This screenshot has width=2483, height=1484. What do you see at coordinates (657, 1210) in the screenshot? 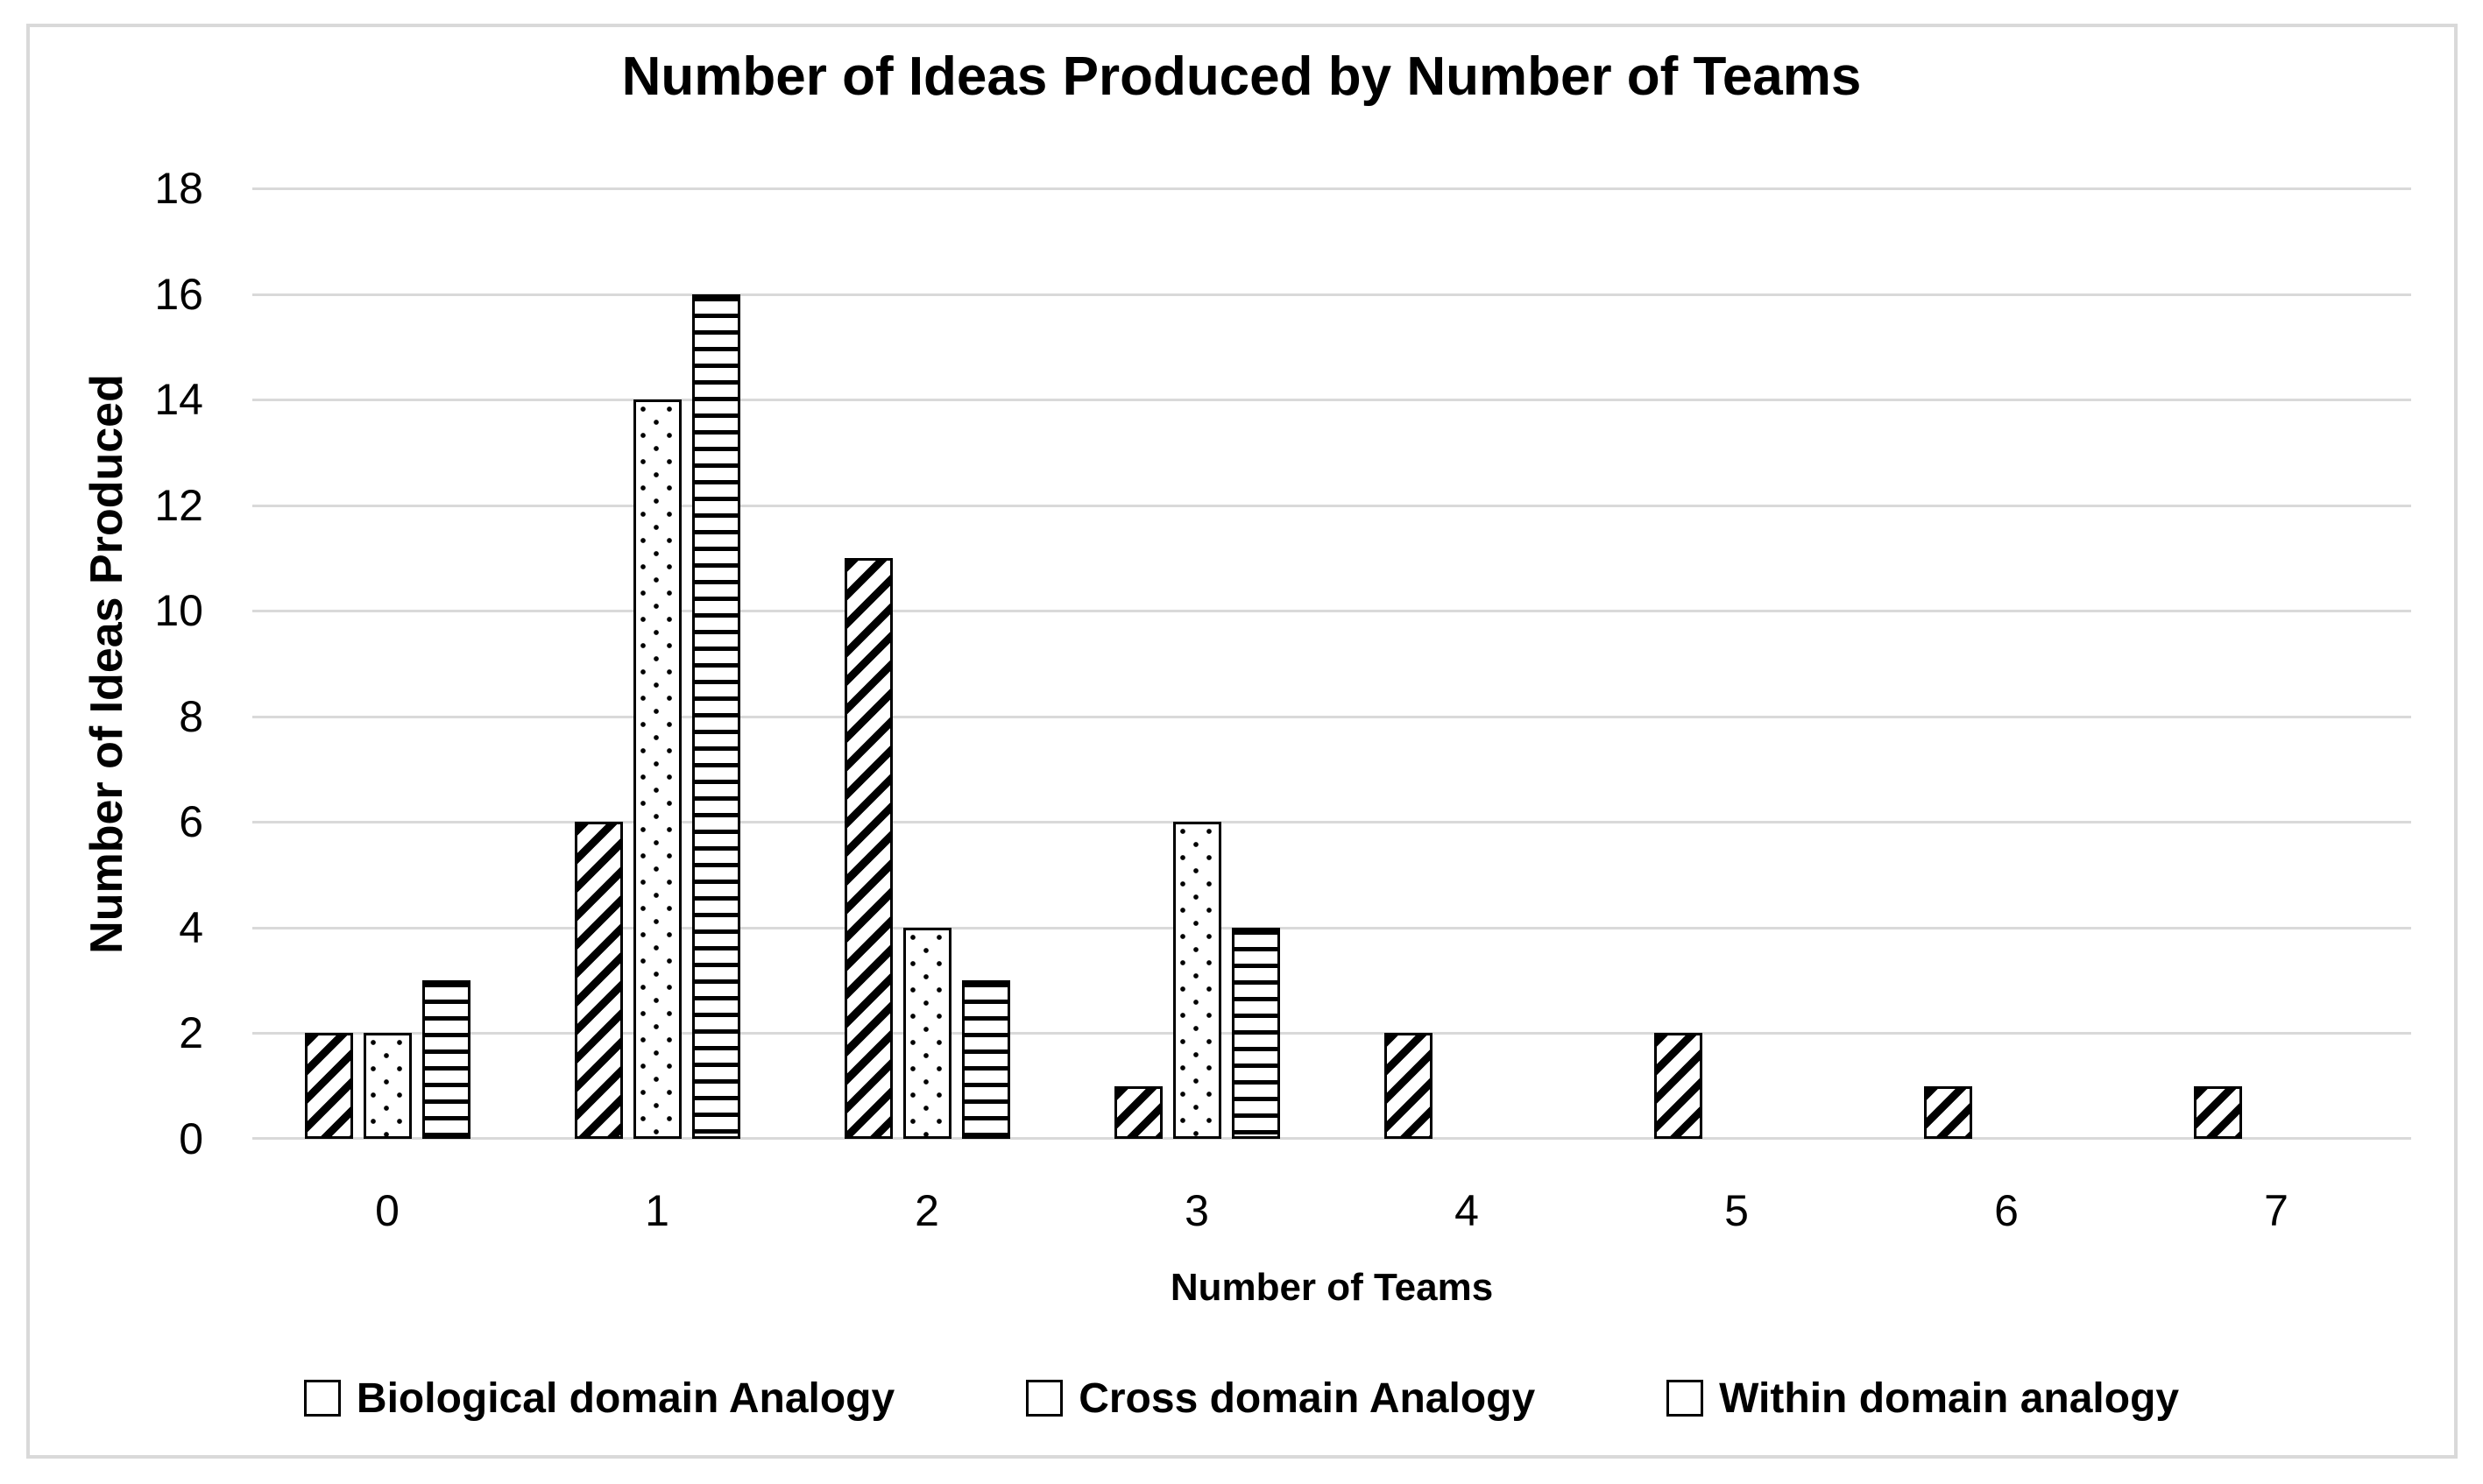
I see `x-tick-label: 1` at bounding box center [657, 1210].